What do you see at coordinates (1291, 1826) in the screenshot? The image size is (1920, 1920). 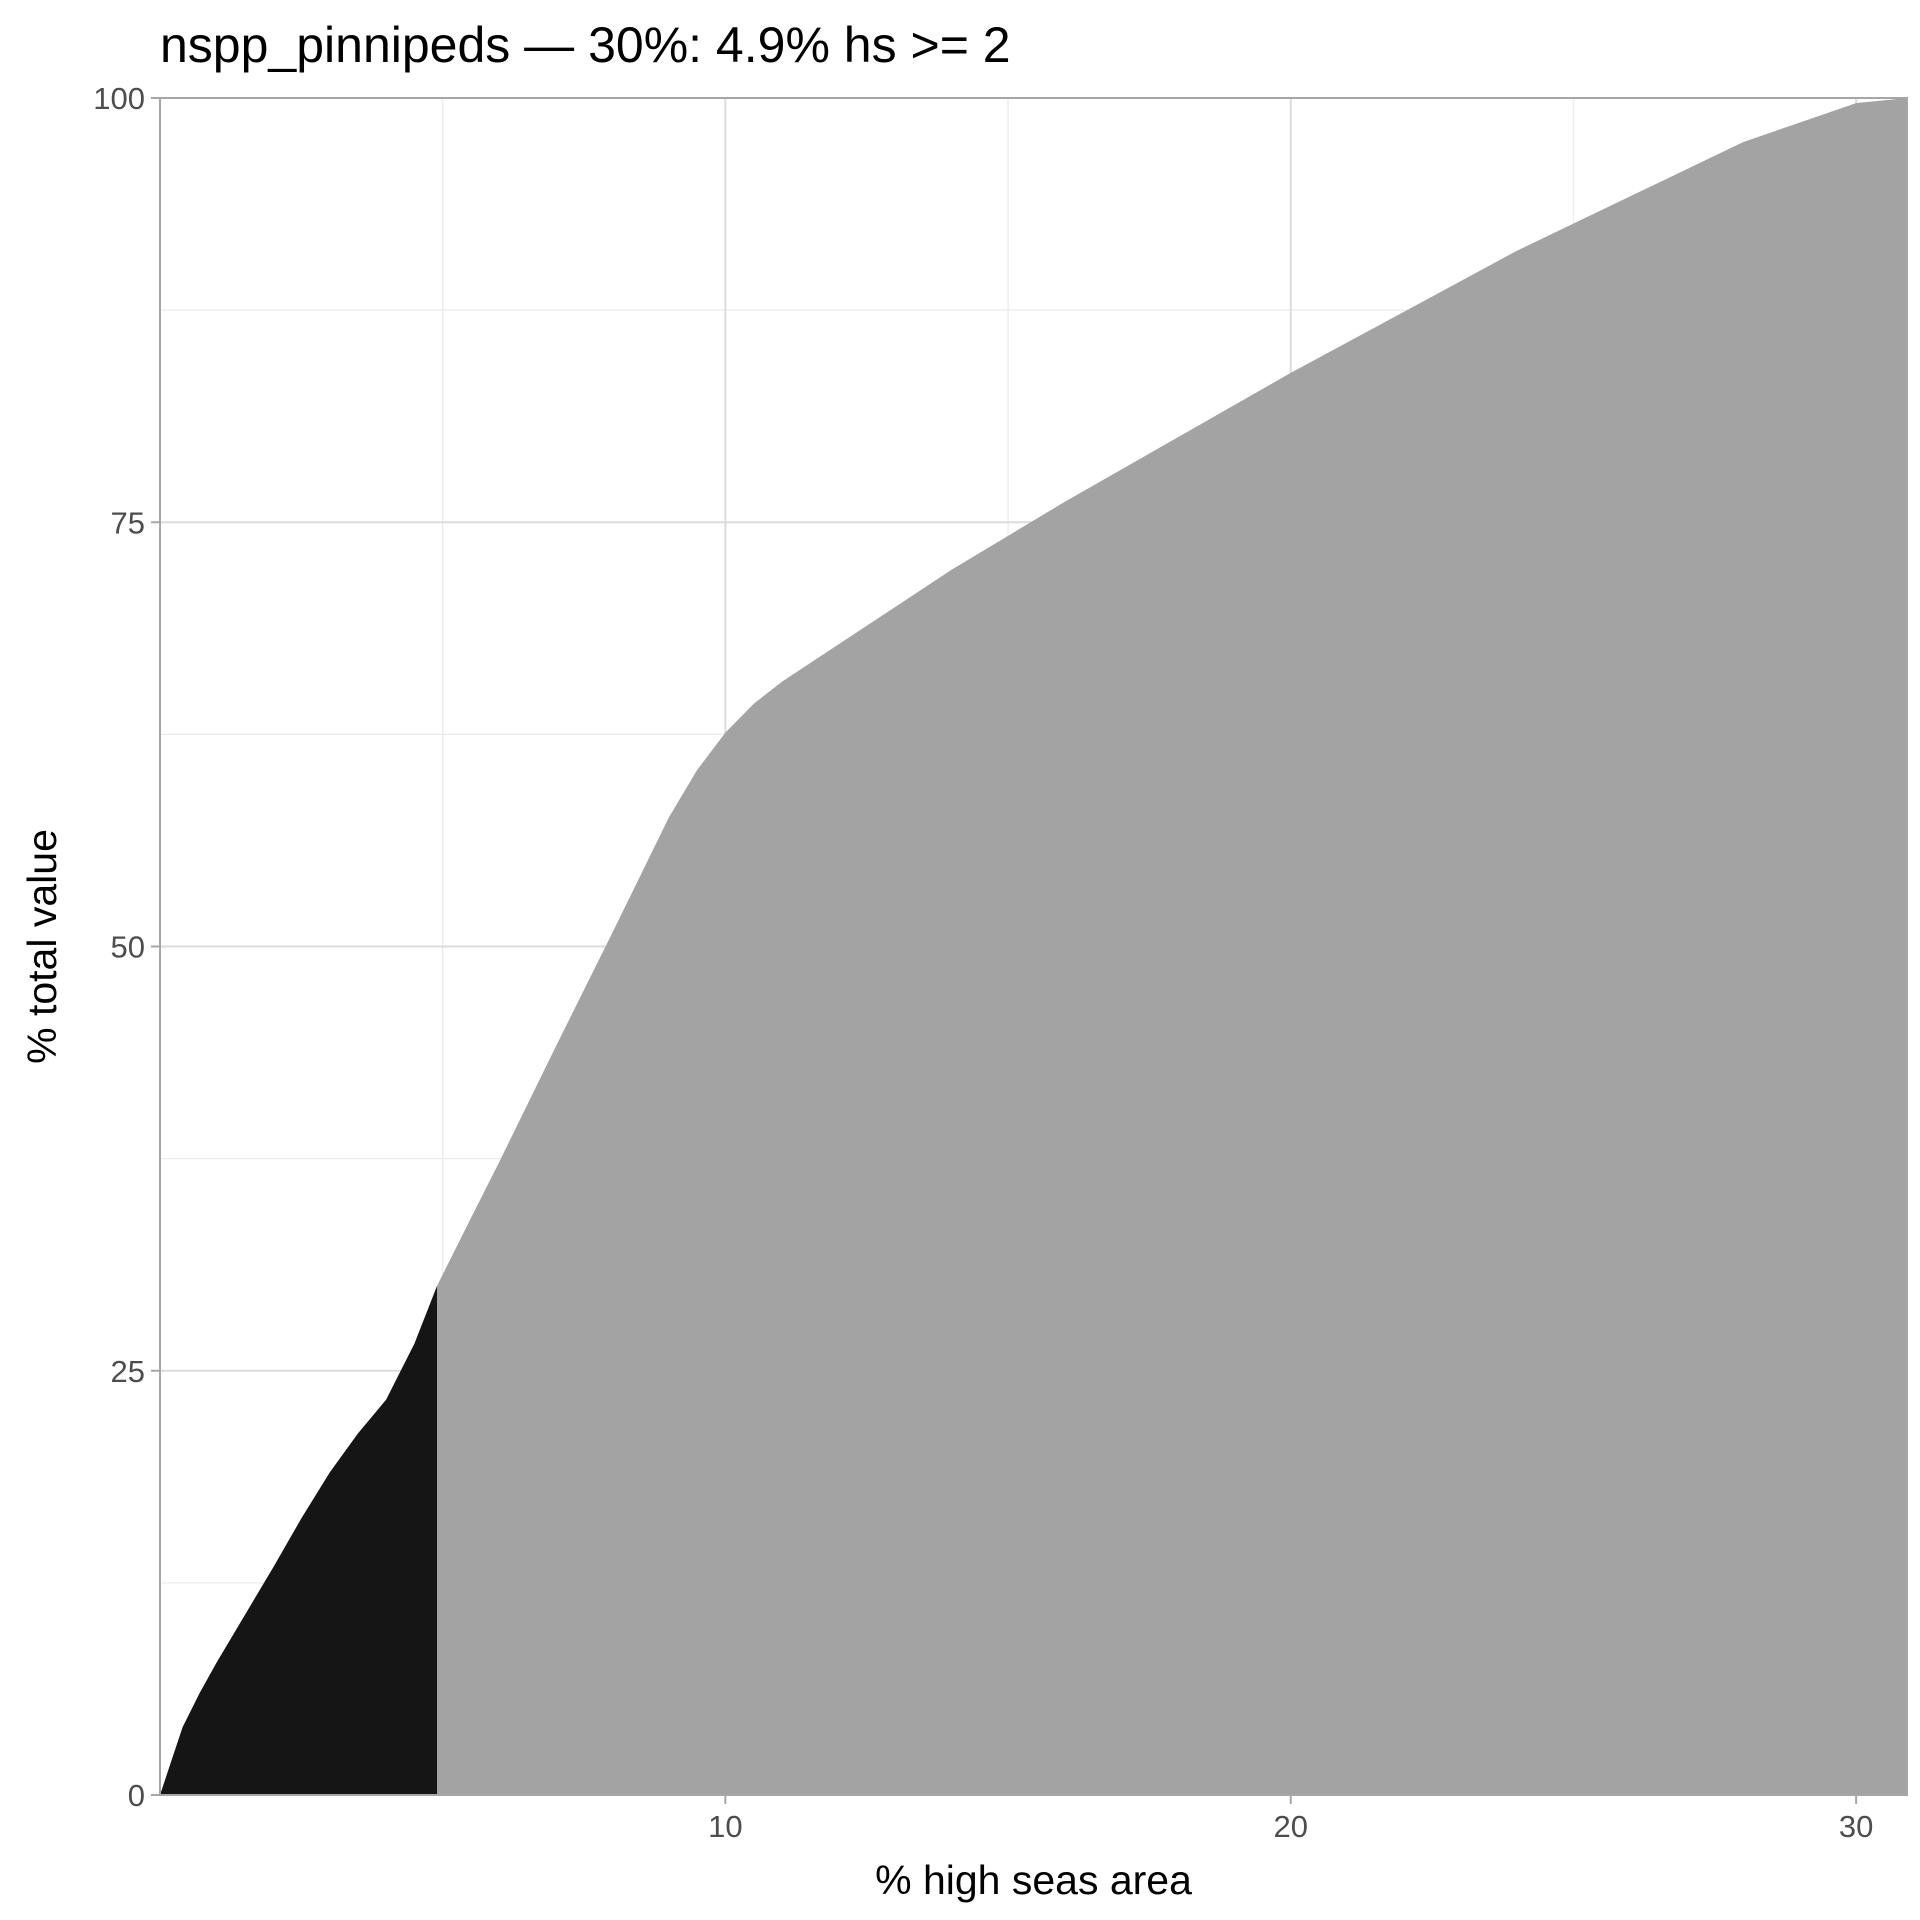 I see `x-tick-label: 20` at bounding box center [1291, 1826].